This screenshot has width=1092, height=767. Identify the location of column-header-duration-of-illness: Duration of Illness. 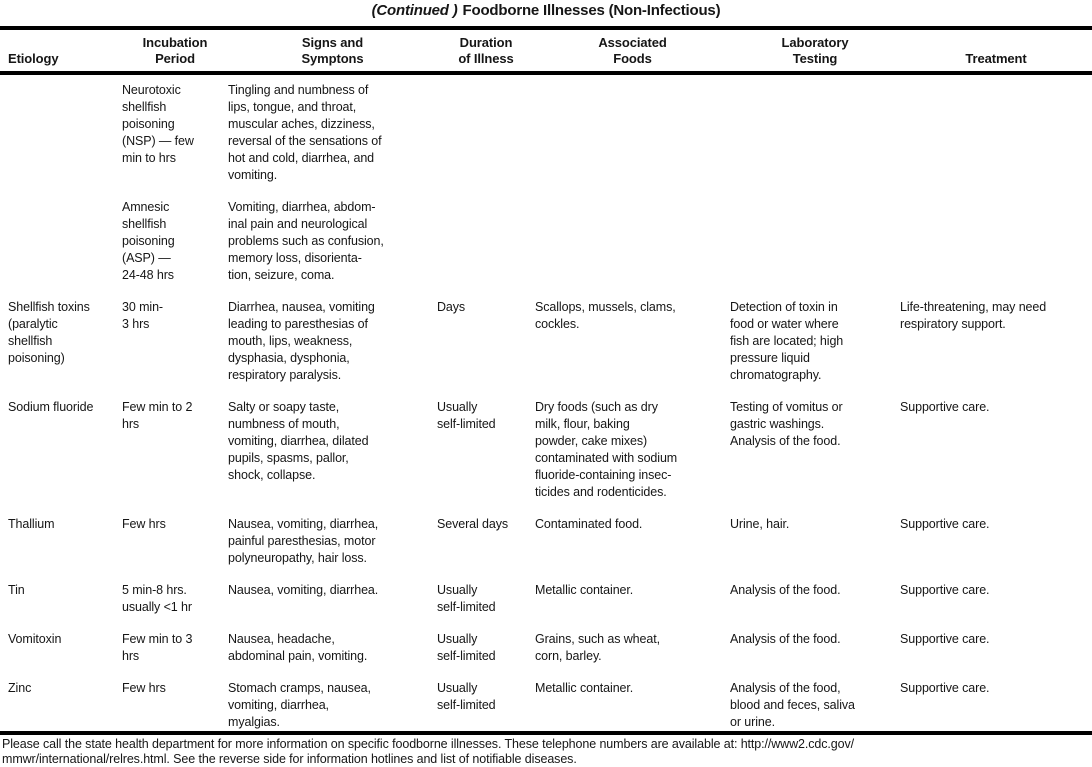
(486, 50).